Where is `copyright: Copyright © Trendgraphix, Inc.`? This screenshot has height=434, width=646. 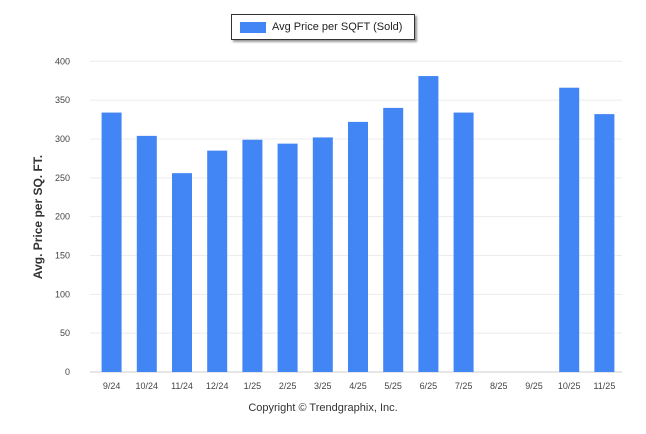 copyright: Copyright © Trendgraphix, Inc. is located at coordinates (323, 408).